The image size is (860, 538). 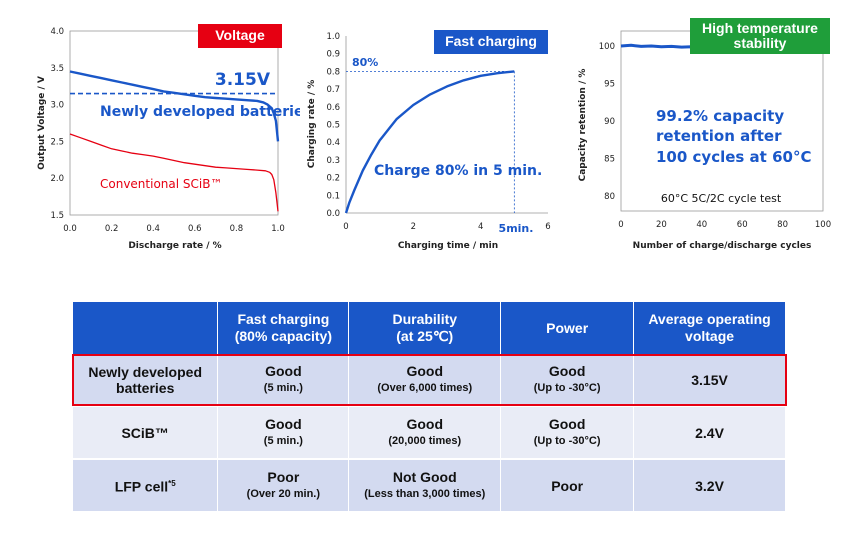 What do you see at coordinates (709, 485) in the screenshot?
I see `row-voltage: 3.2V` at bounding box center [709, 485].